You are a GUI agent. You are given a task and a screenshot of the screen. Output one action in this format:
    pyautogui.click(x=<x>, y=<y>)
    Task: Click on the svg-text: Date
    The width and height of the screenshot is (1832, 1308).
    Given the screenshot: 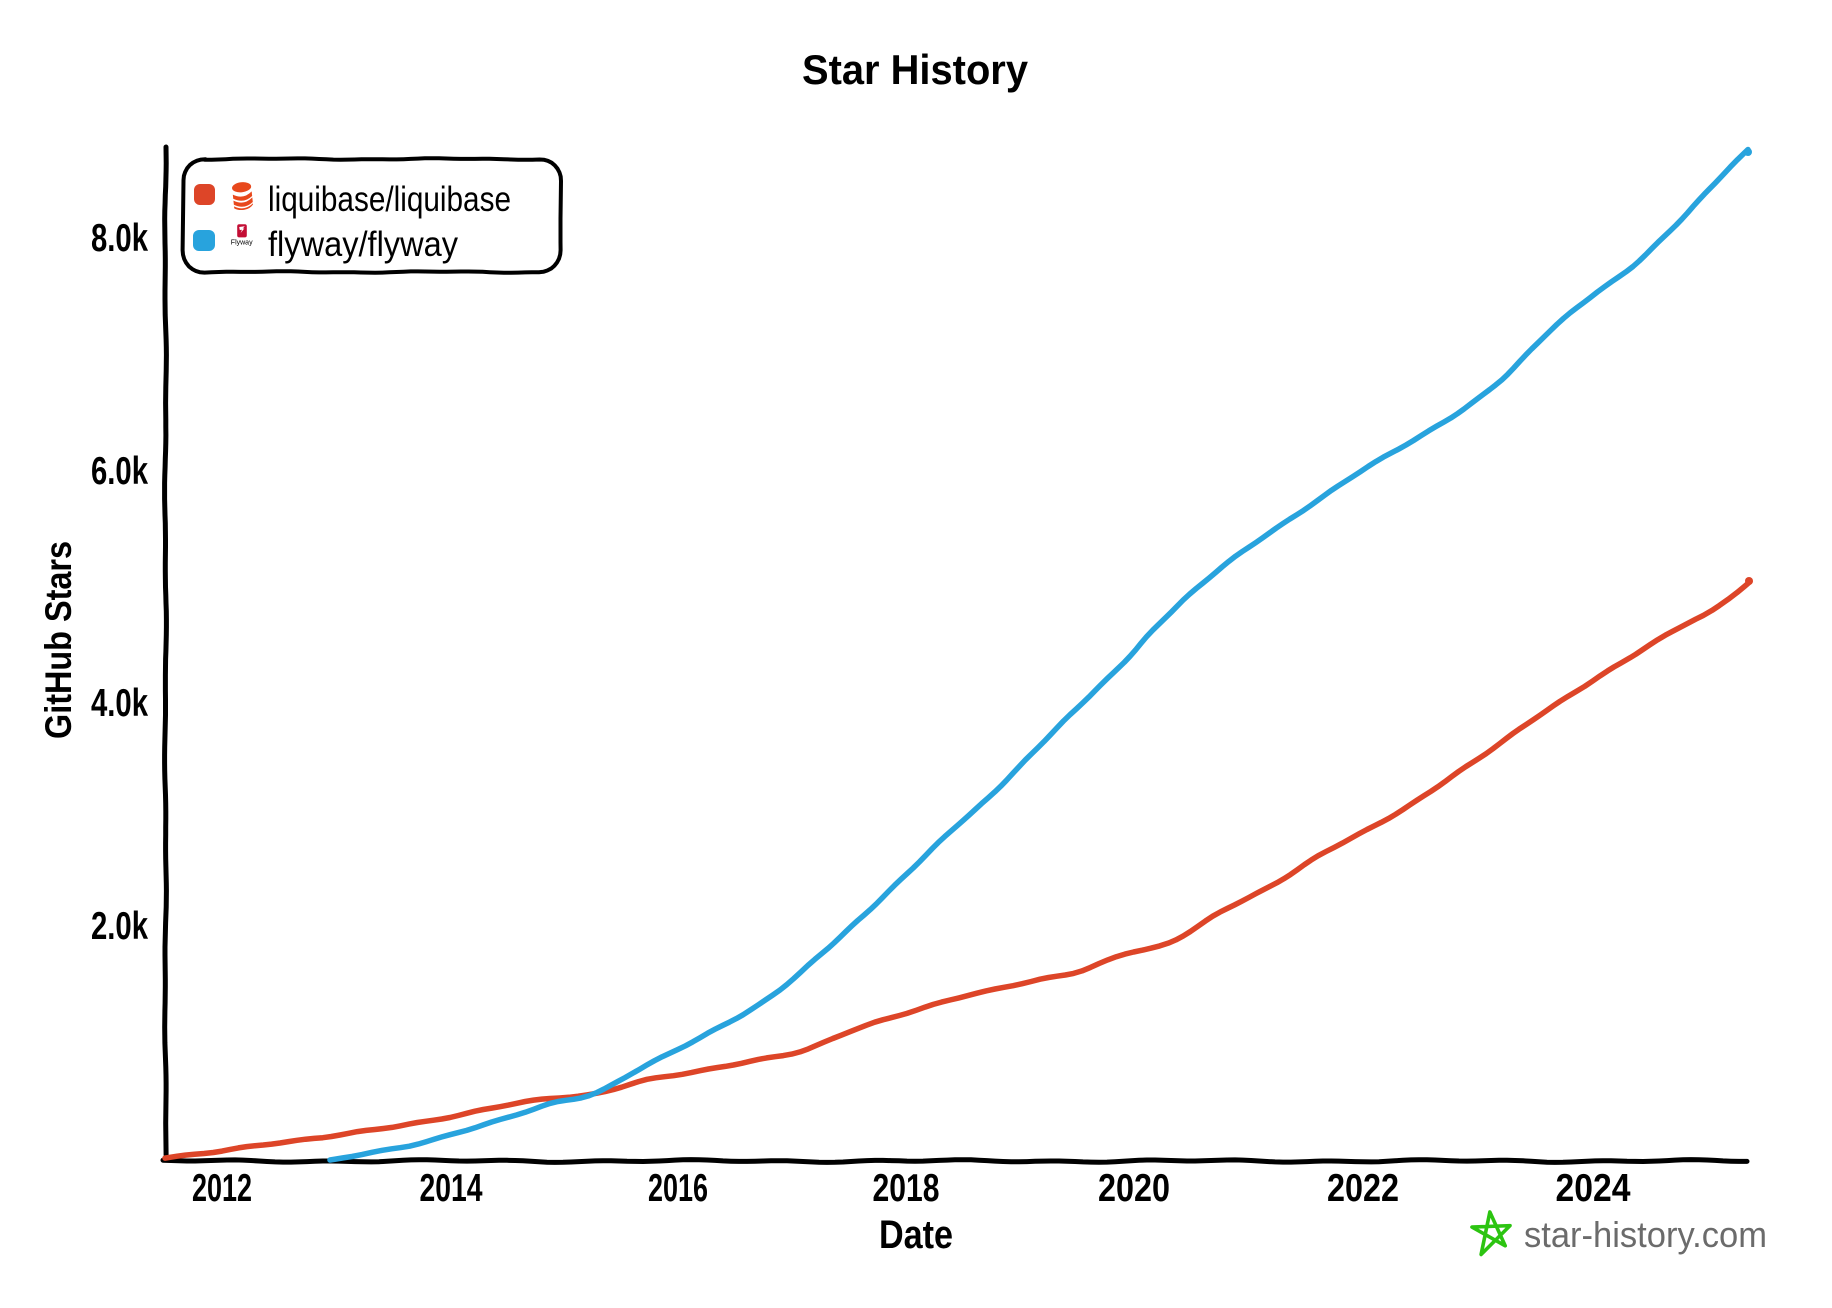 What is the action you would take?
    pyautogui.click(x=916, y=1235)
    